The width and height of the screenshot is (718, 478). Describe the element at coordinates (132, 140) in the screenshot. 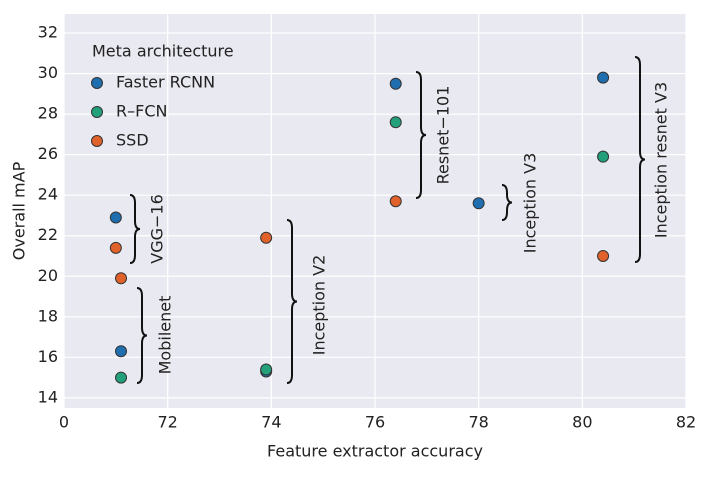

I see `legend-label: SSD` at that location.